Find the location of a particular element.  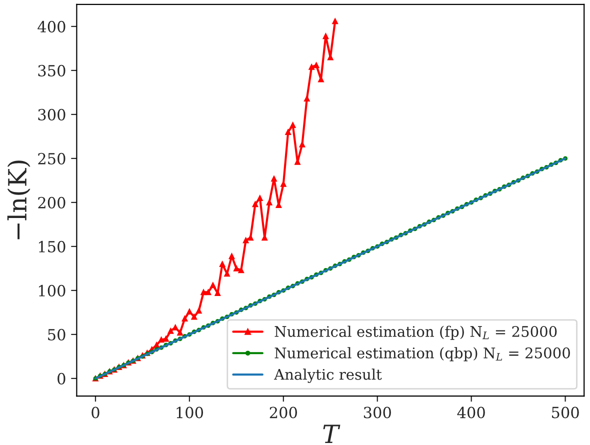

y-tick-label: 300 is located at coordinates (52, 114).